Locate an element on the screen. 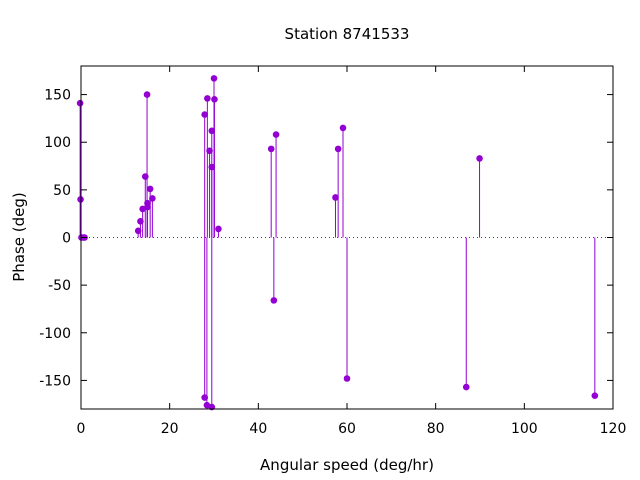 This screenshot has width=640, height=480. y-axis-label: Phase (deg) is located at coordinates (19, 237).